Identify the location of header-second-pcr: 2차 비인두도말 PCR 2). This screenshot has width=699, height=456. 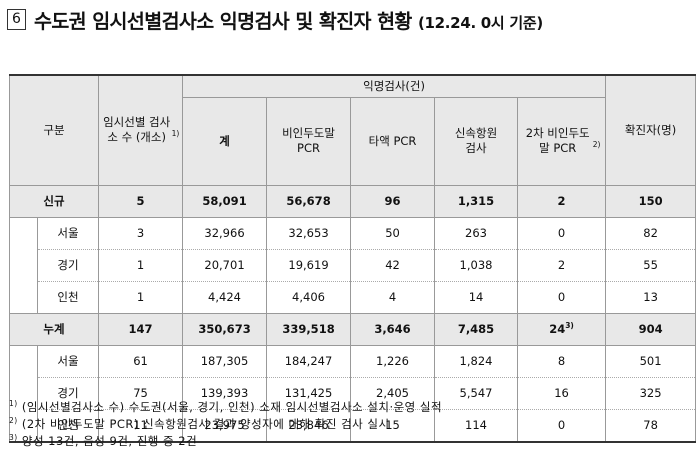
(562, 141).